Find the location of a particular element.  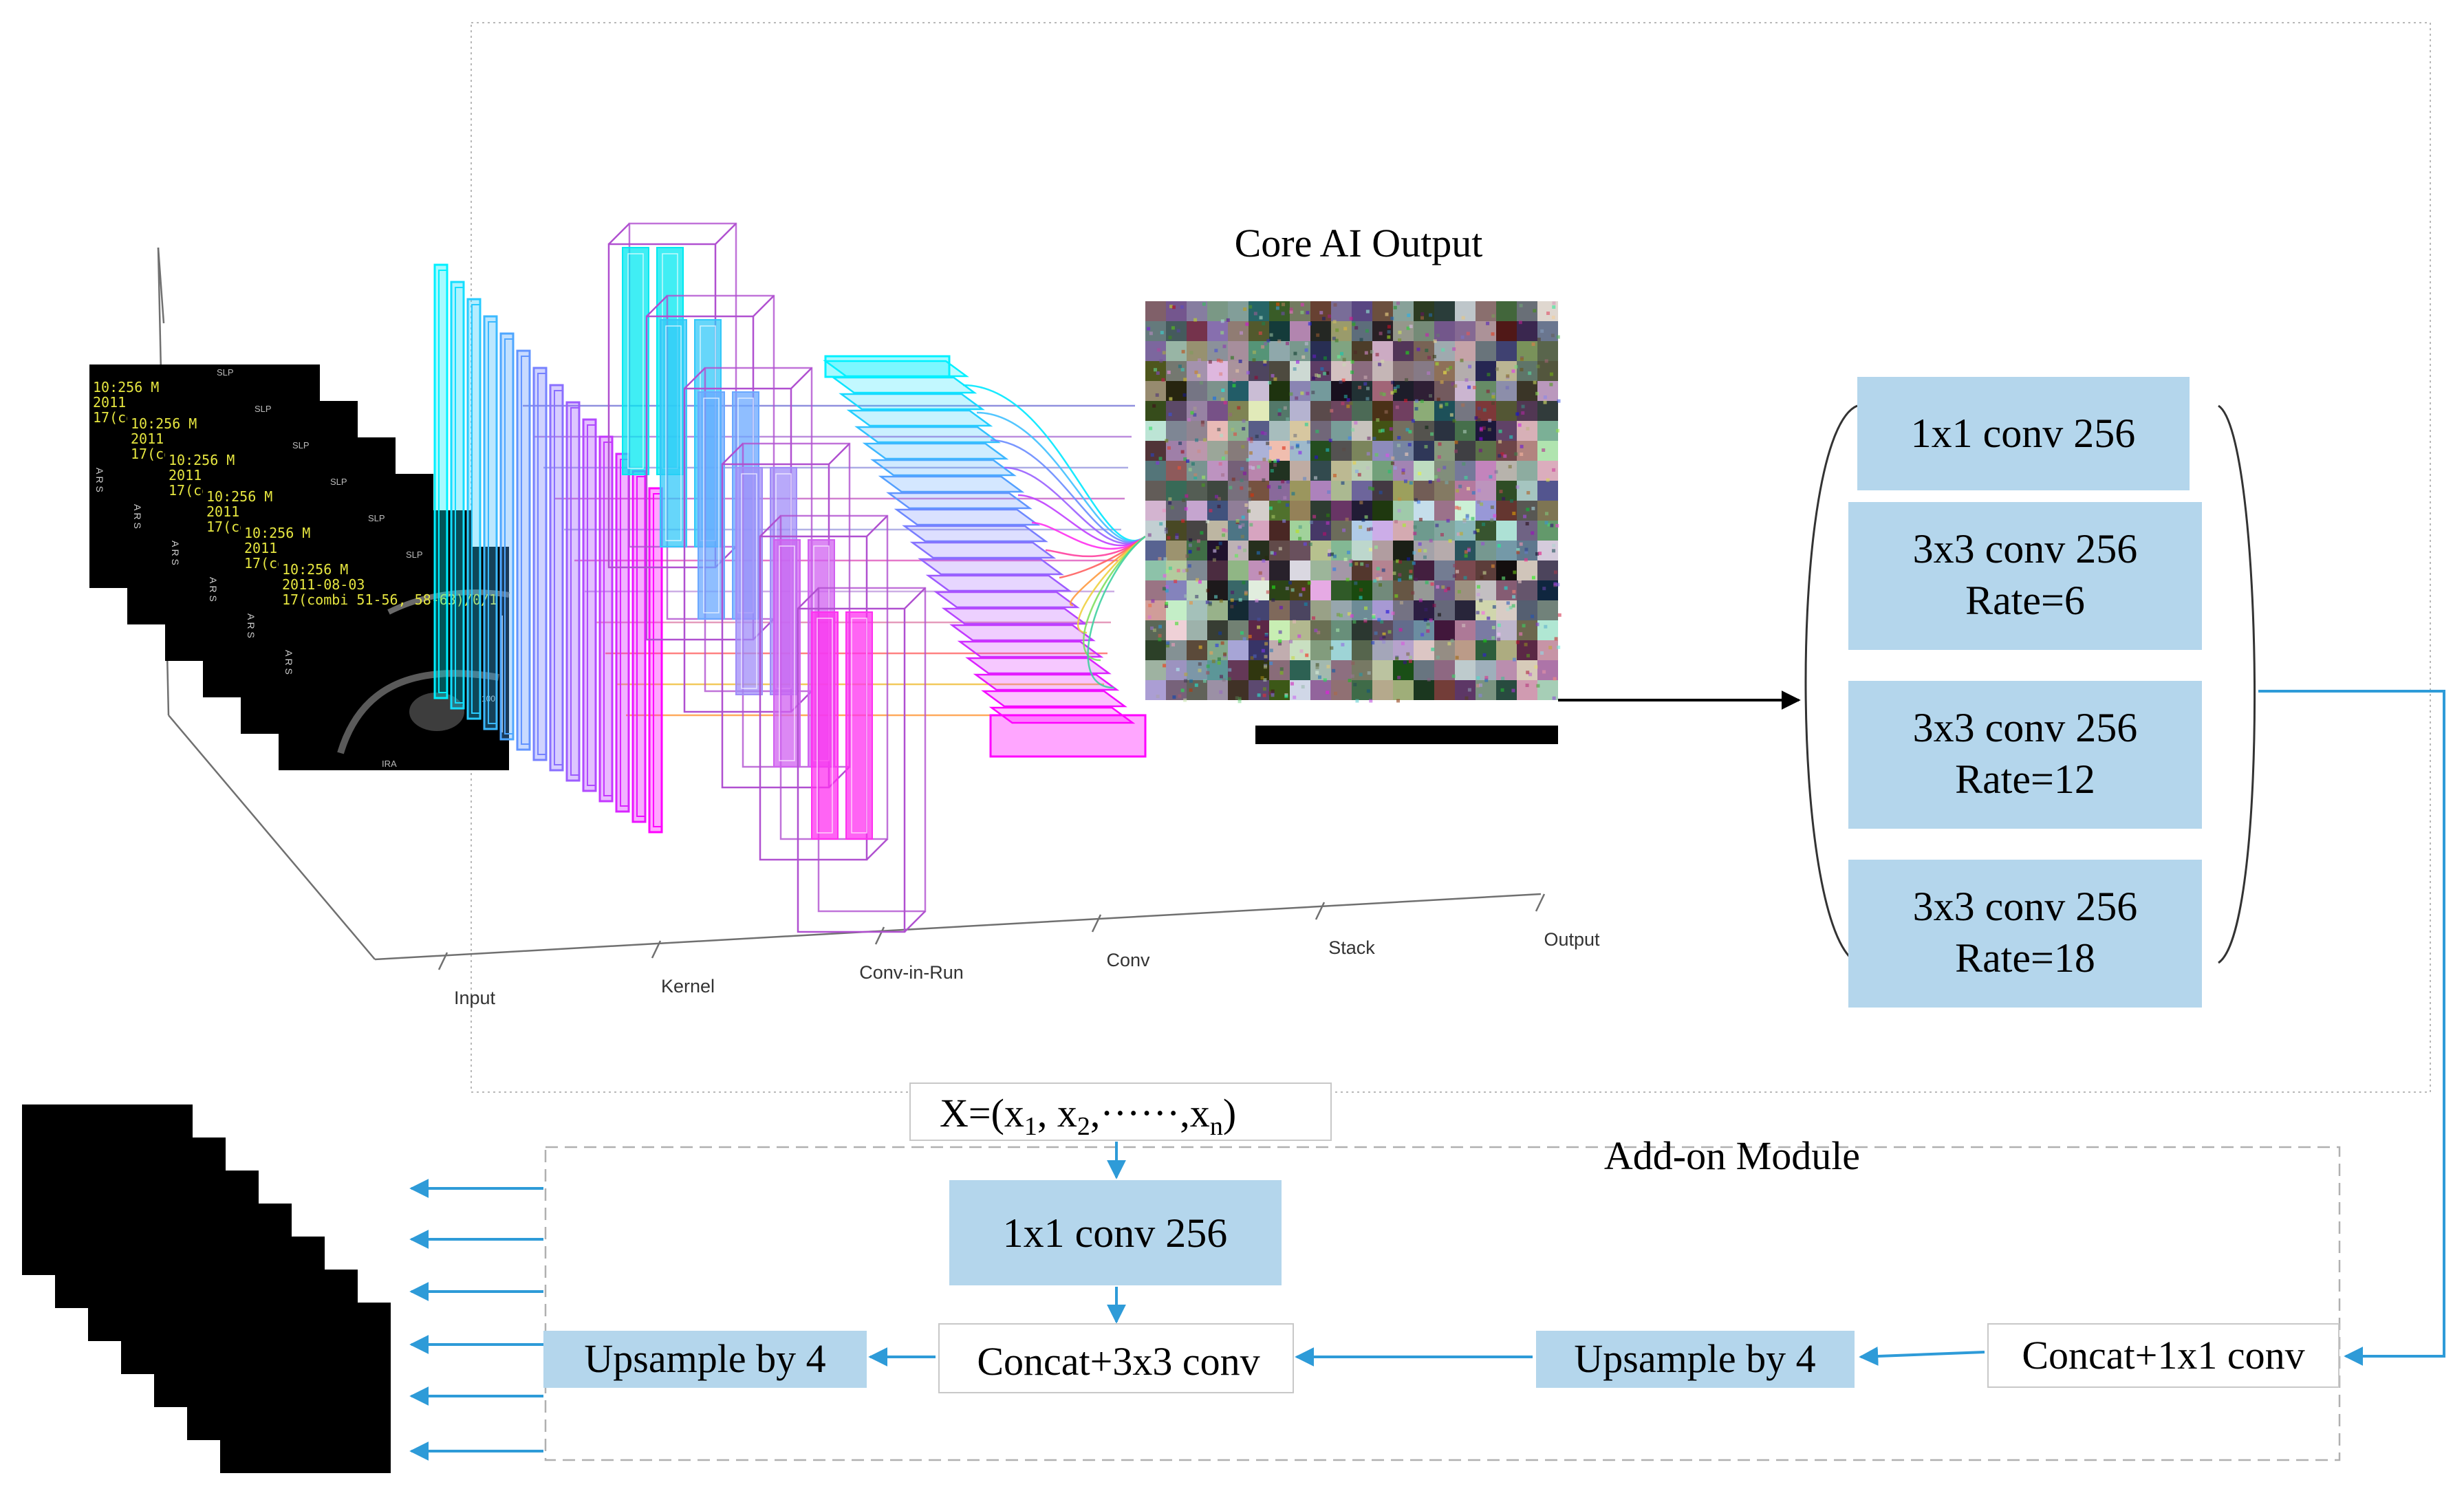

aspp-right-bracket is located at coordinates (2237, 684).